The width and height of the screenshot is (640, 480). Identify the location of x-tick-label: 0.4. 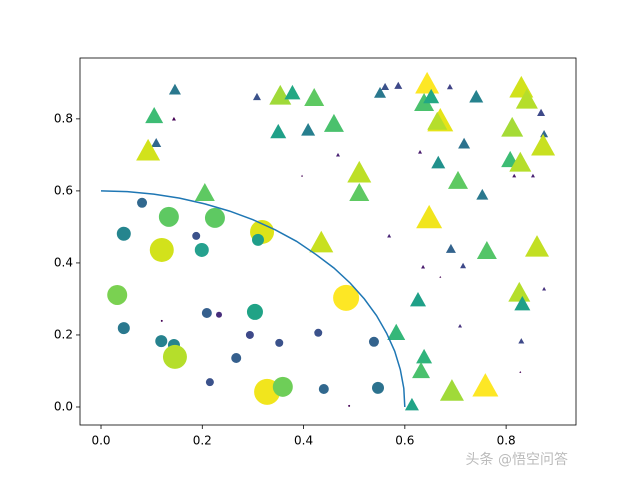
(303, 441).